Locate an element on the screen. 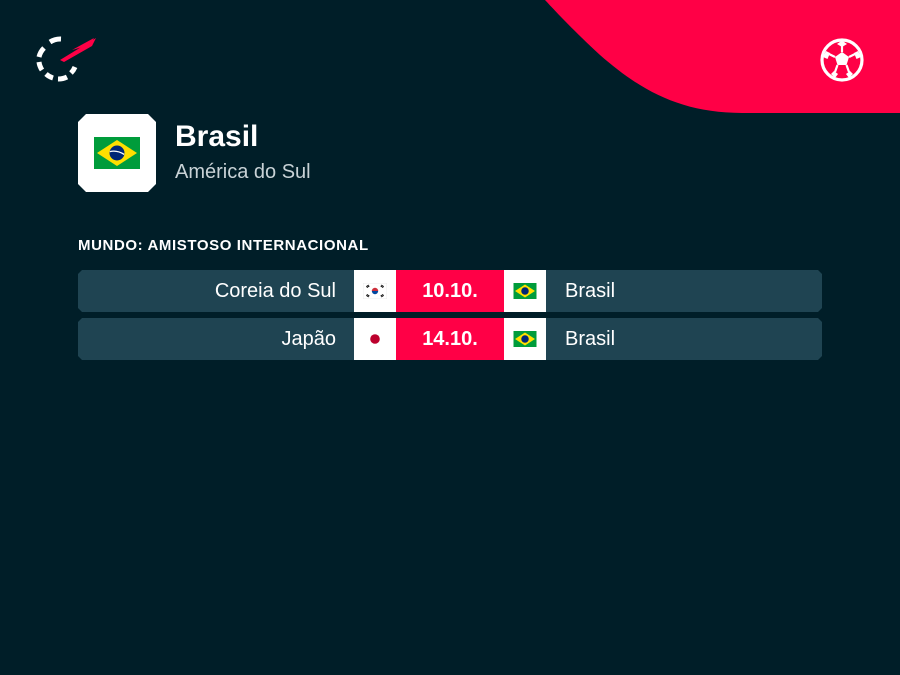  match-row: Japão 14.10. Brasil is located at coordinates (450, 339).